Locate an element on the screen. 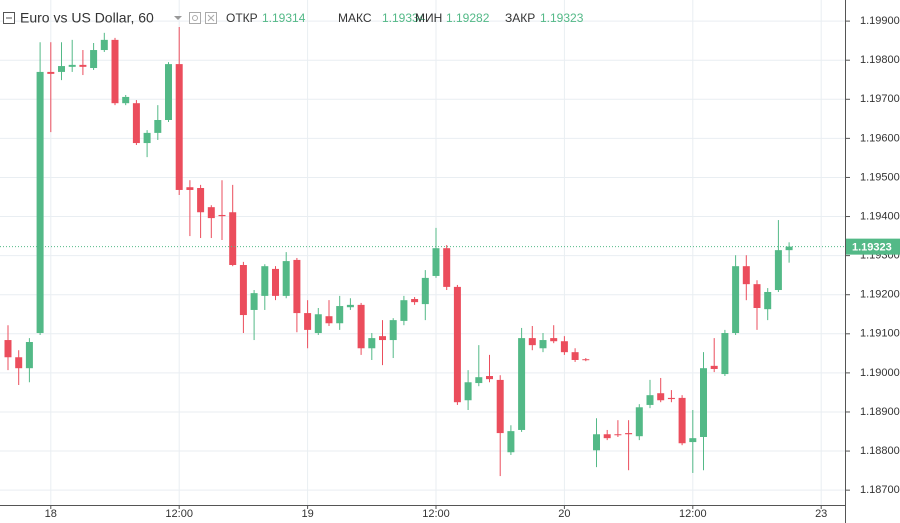 This screenshot has height=523, width=900. close-value: 1.19323 is located at coordinates (562, 18).